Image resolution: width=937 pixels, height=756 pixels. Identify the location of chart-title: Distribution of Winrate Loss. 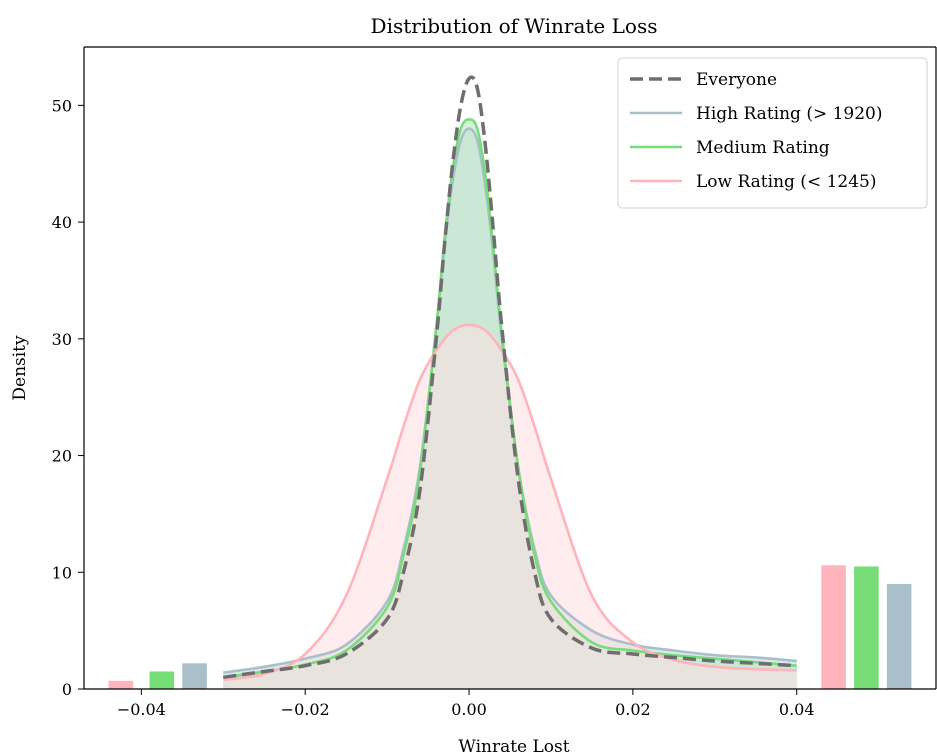
(514, 26).